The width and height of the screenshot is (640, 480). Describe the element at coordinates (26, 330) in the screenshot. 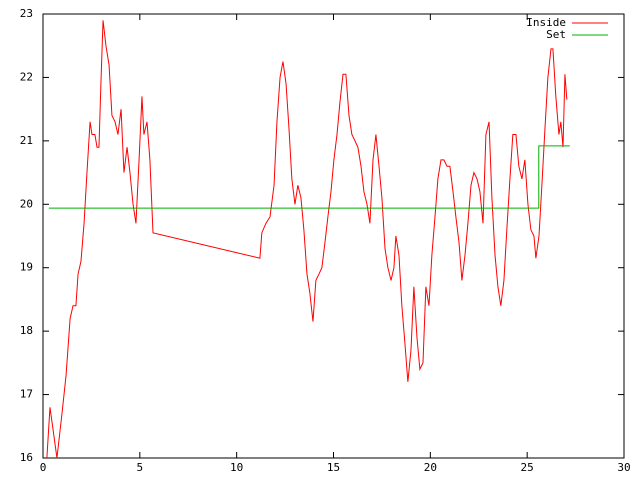

I see `y-tick-label: 18` at that location.